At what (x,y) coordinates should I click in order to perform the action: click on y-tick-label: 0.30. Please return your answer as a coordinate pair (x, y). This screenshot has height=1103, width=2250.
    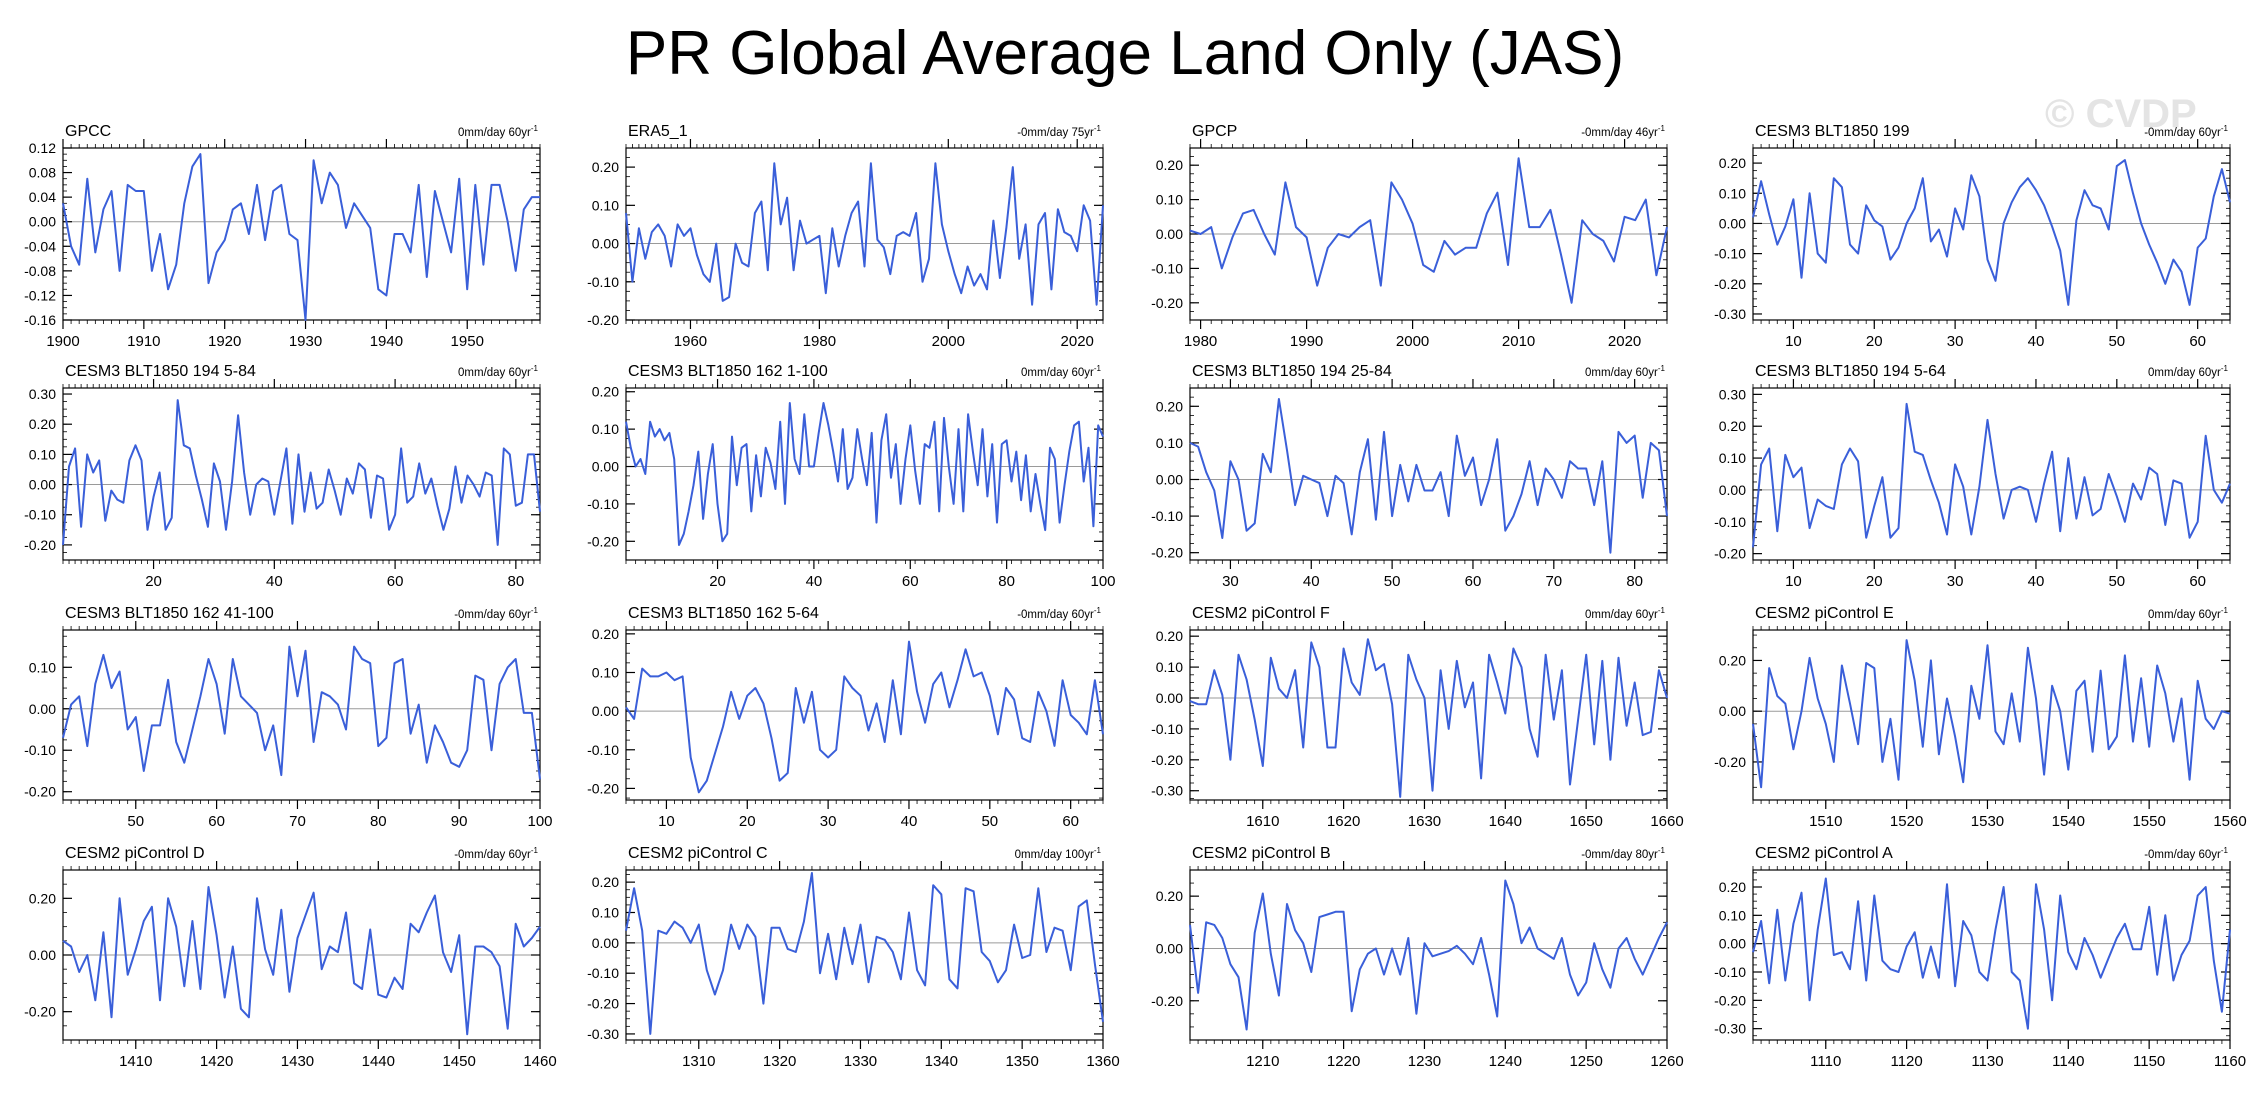
    Looking at the image, I should click on (42, 394).